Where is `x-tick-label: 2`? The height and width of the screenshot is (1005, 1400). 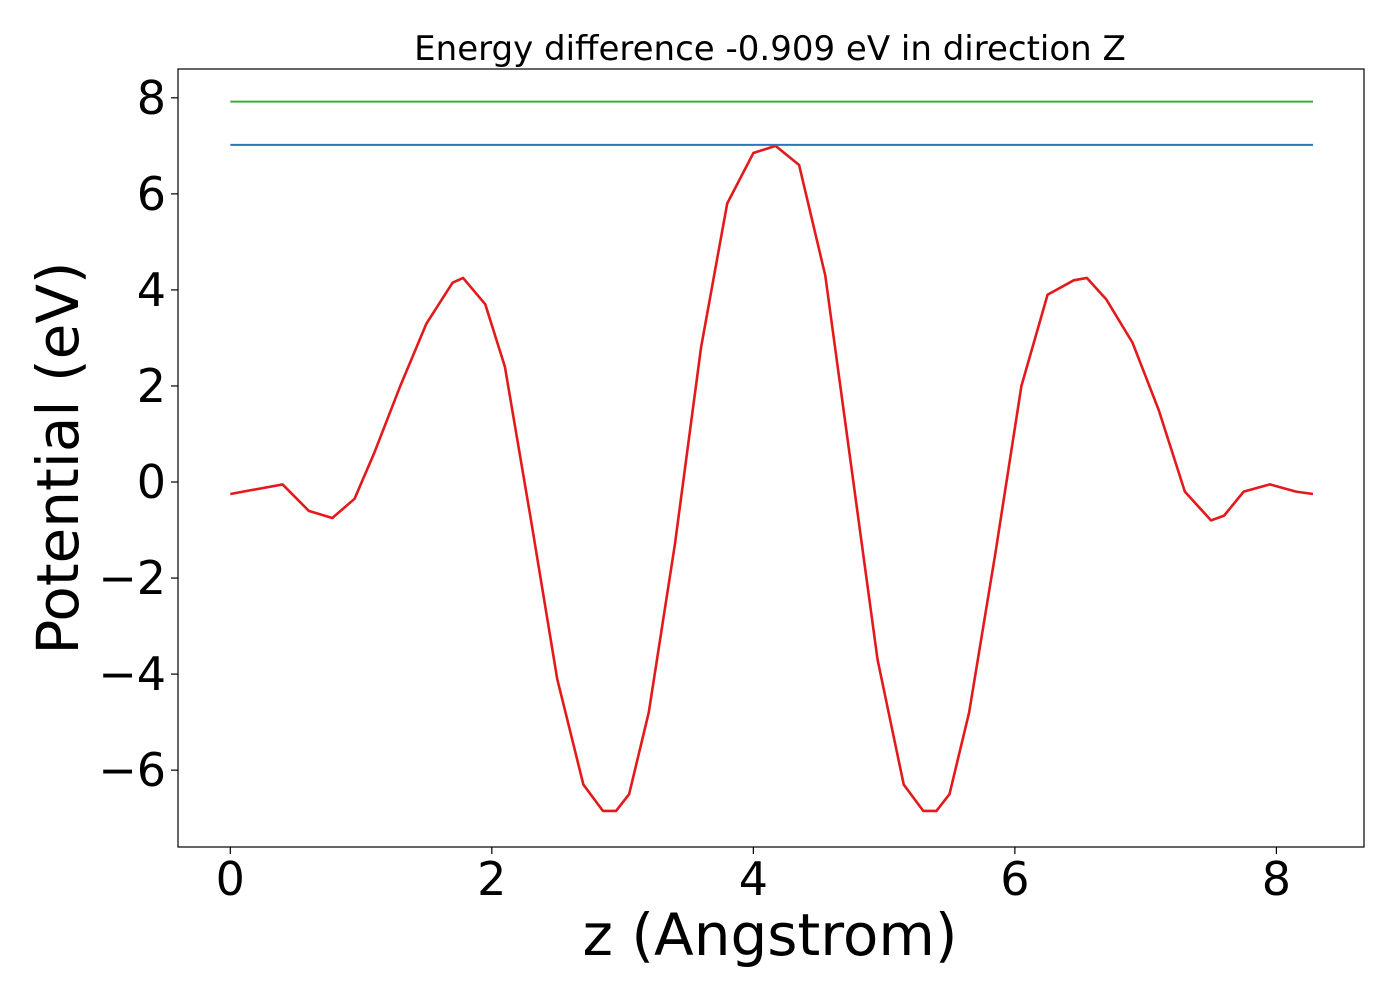 x-tick-label: 2 is located at coordinates (491, 879).